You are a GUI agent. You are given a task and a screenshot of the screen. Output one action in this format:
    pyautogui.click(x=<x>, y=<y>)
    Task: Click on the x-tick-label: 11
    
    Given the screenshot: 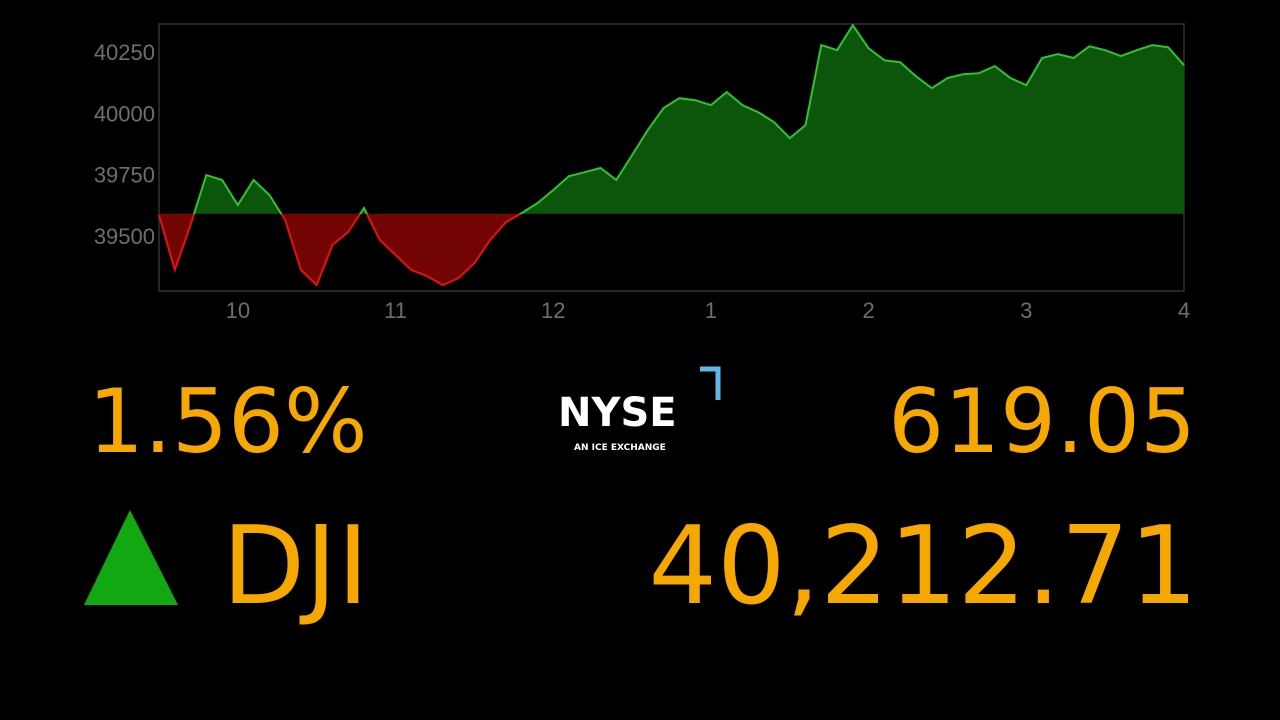 What is the action you would take?
    pyautogui.click(x=395, y=310)
    